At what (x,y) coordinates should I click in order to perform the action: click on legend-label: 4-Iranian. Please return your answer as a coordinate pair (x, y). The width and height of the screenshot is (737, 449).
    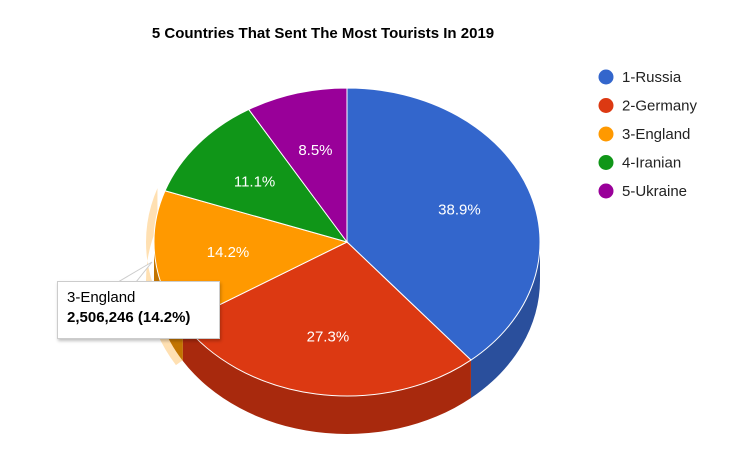
    Looking at the image, I should click on (651, 163).